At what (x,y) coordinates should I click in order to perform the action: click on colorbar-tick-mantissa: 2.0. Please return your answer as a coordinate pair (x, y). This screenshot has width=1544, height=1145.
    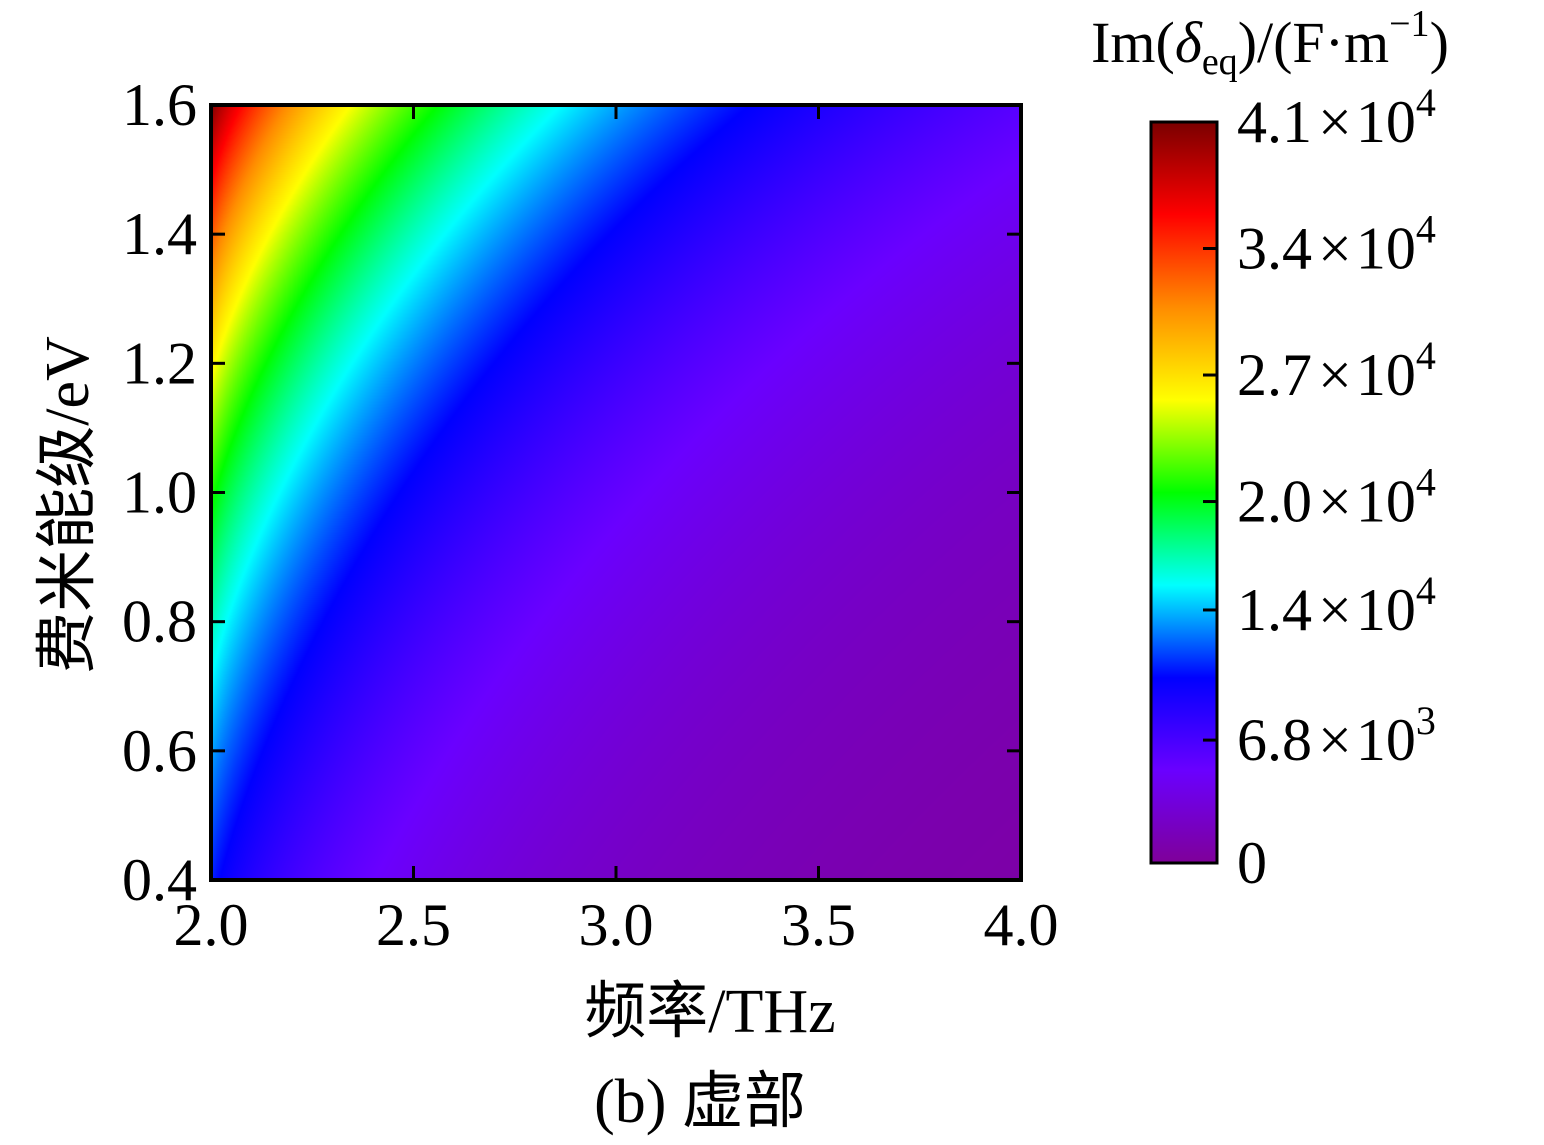
    Looking at the image, I should click on (1274, 502).